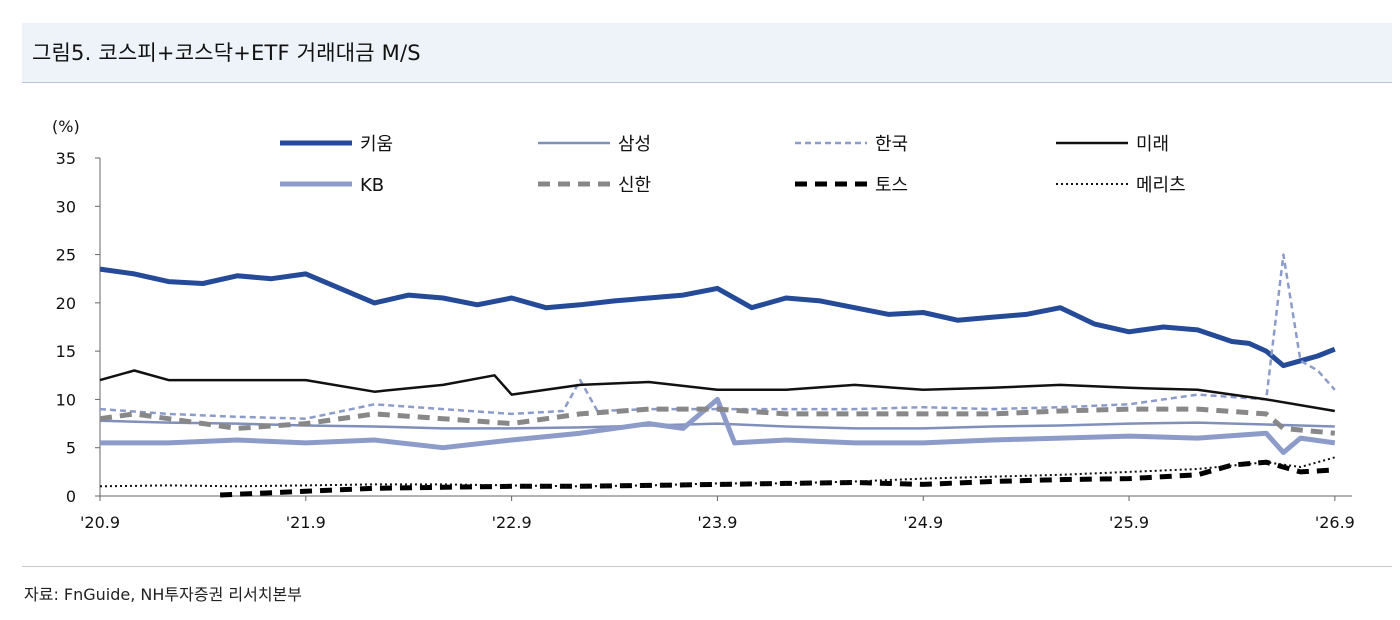 The image size is (1400, 620). Describe the element at coordinates (66, 399) in the screenshot. I see `y-tick-label: 10` at that location.